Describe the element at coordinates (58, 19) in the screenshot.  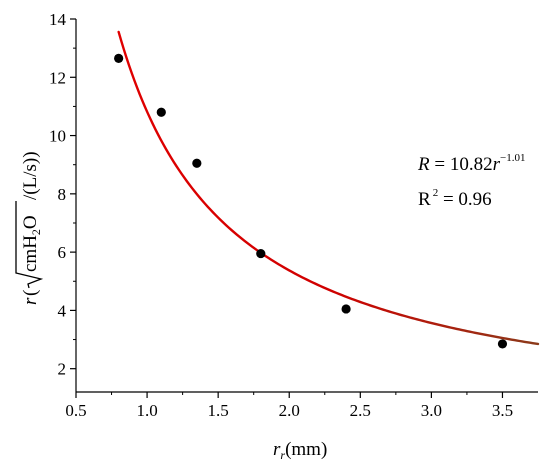
I see `y-tick-label: 14` at that location.